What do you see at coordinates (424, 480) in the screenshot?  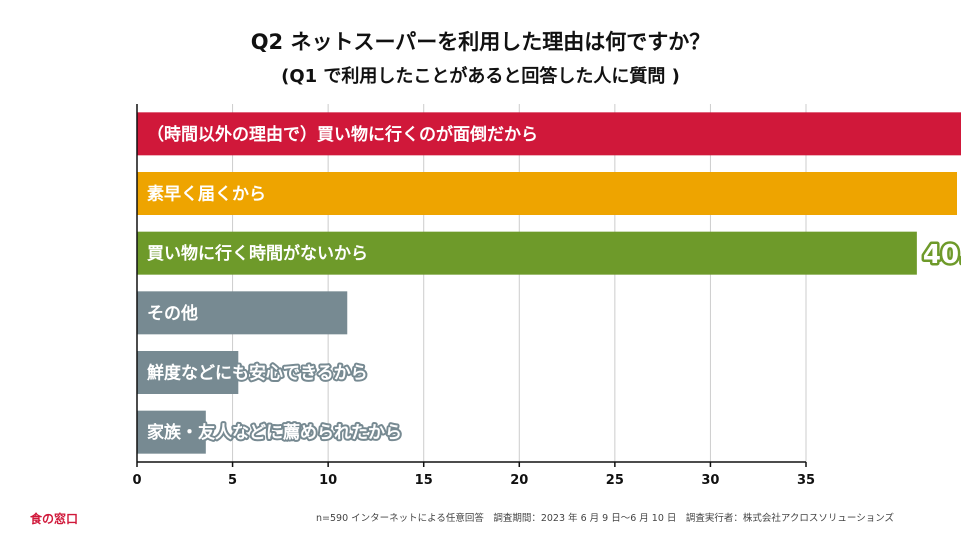 I see `x-tick-label-15: 15` at bounding box center [424, 480].